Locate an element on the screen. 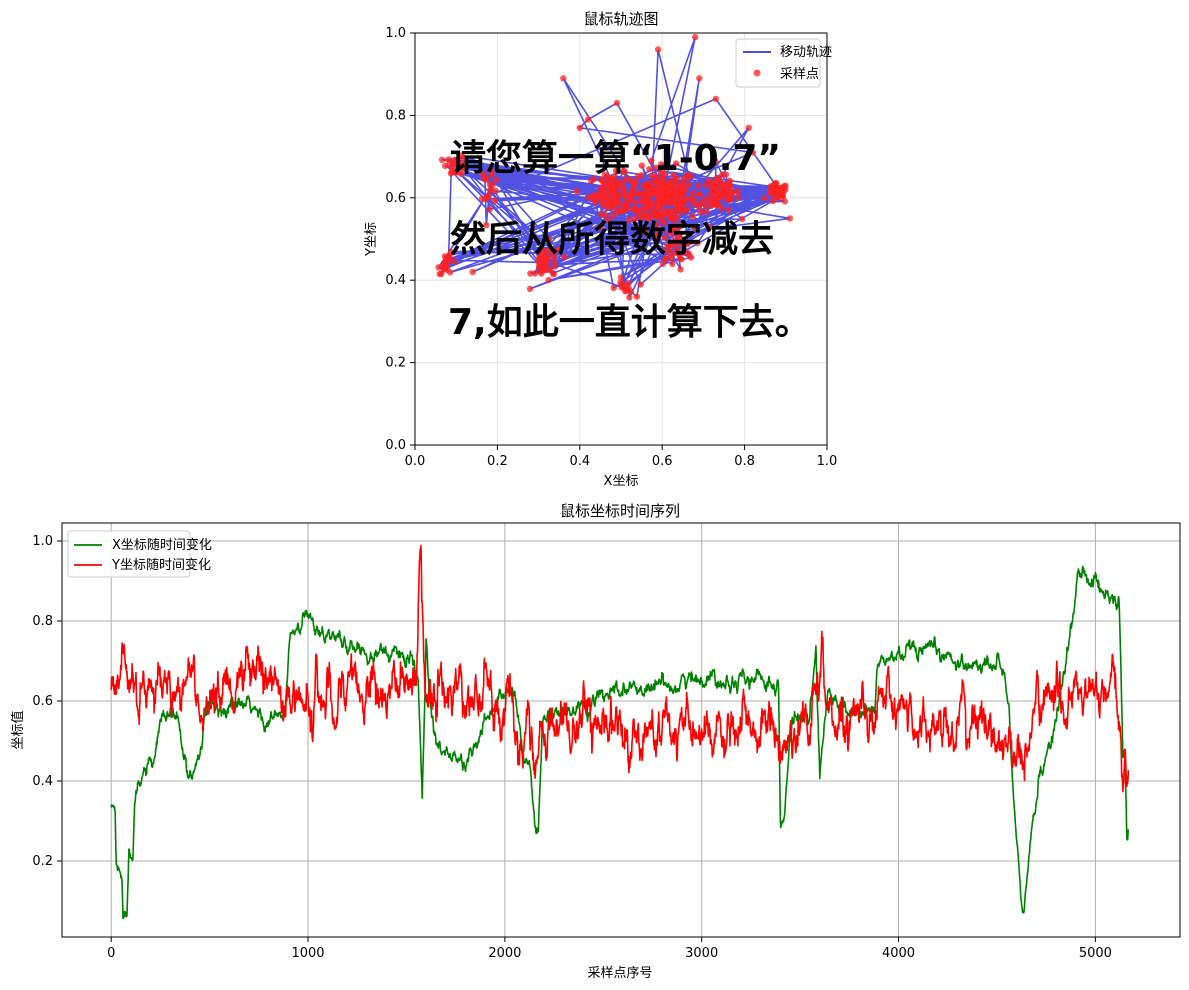 The image size is (1189, 990). timeseries-ytick-label: 0.4 is located at coordinates (42, 781).